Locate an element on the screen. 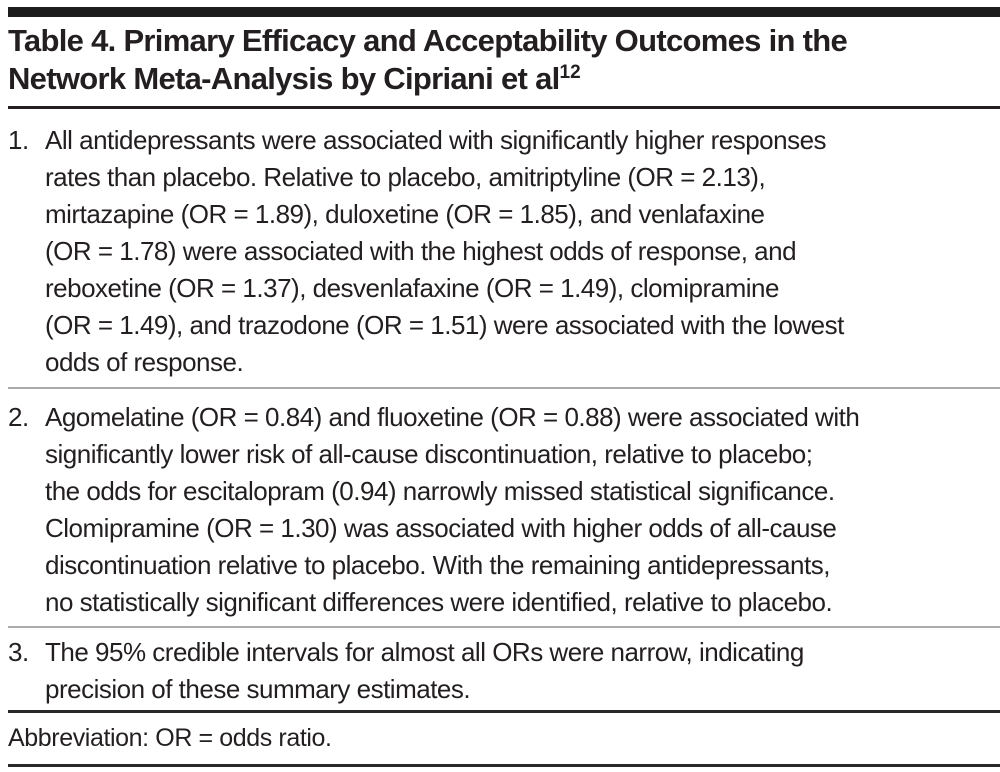  text-line: odds of response. is located at coordinates (144, 362).